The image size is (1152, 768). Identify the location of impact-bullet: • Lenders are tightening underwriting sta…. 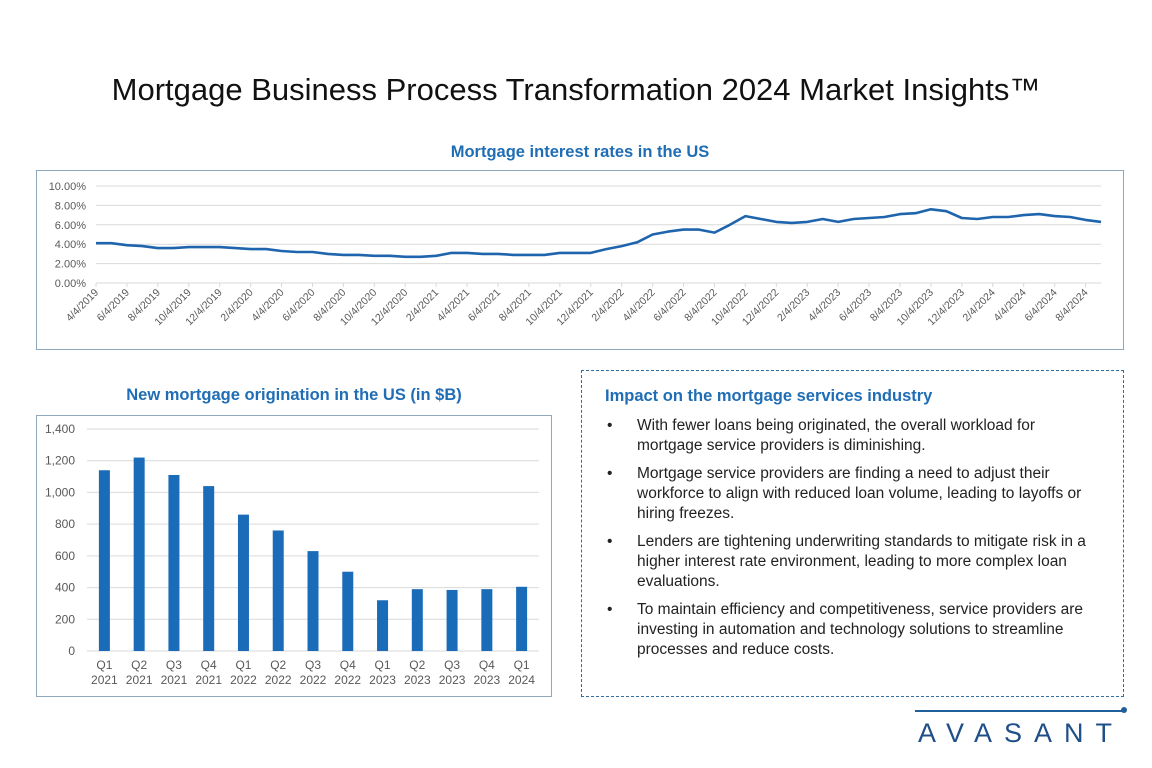
(853, 562).